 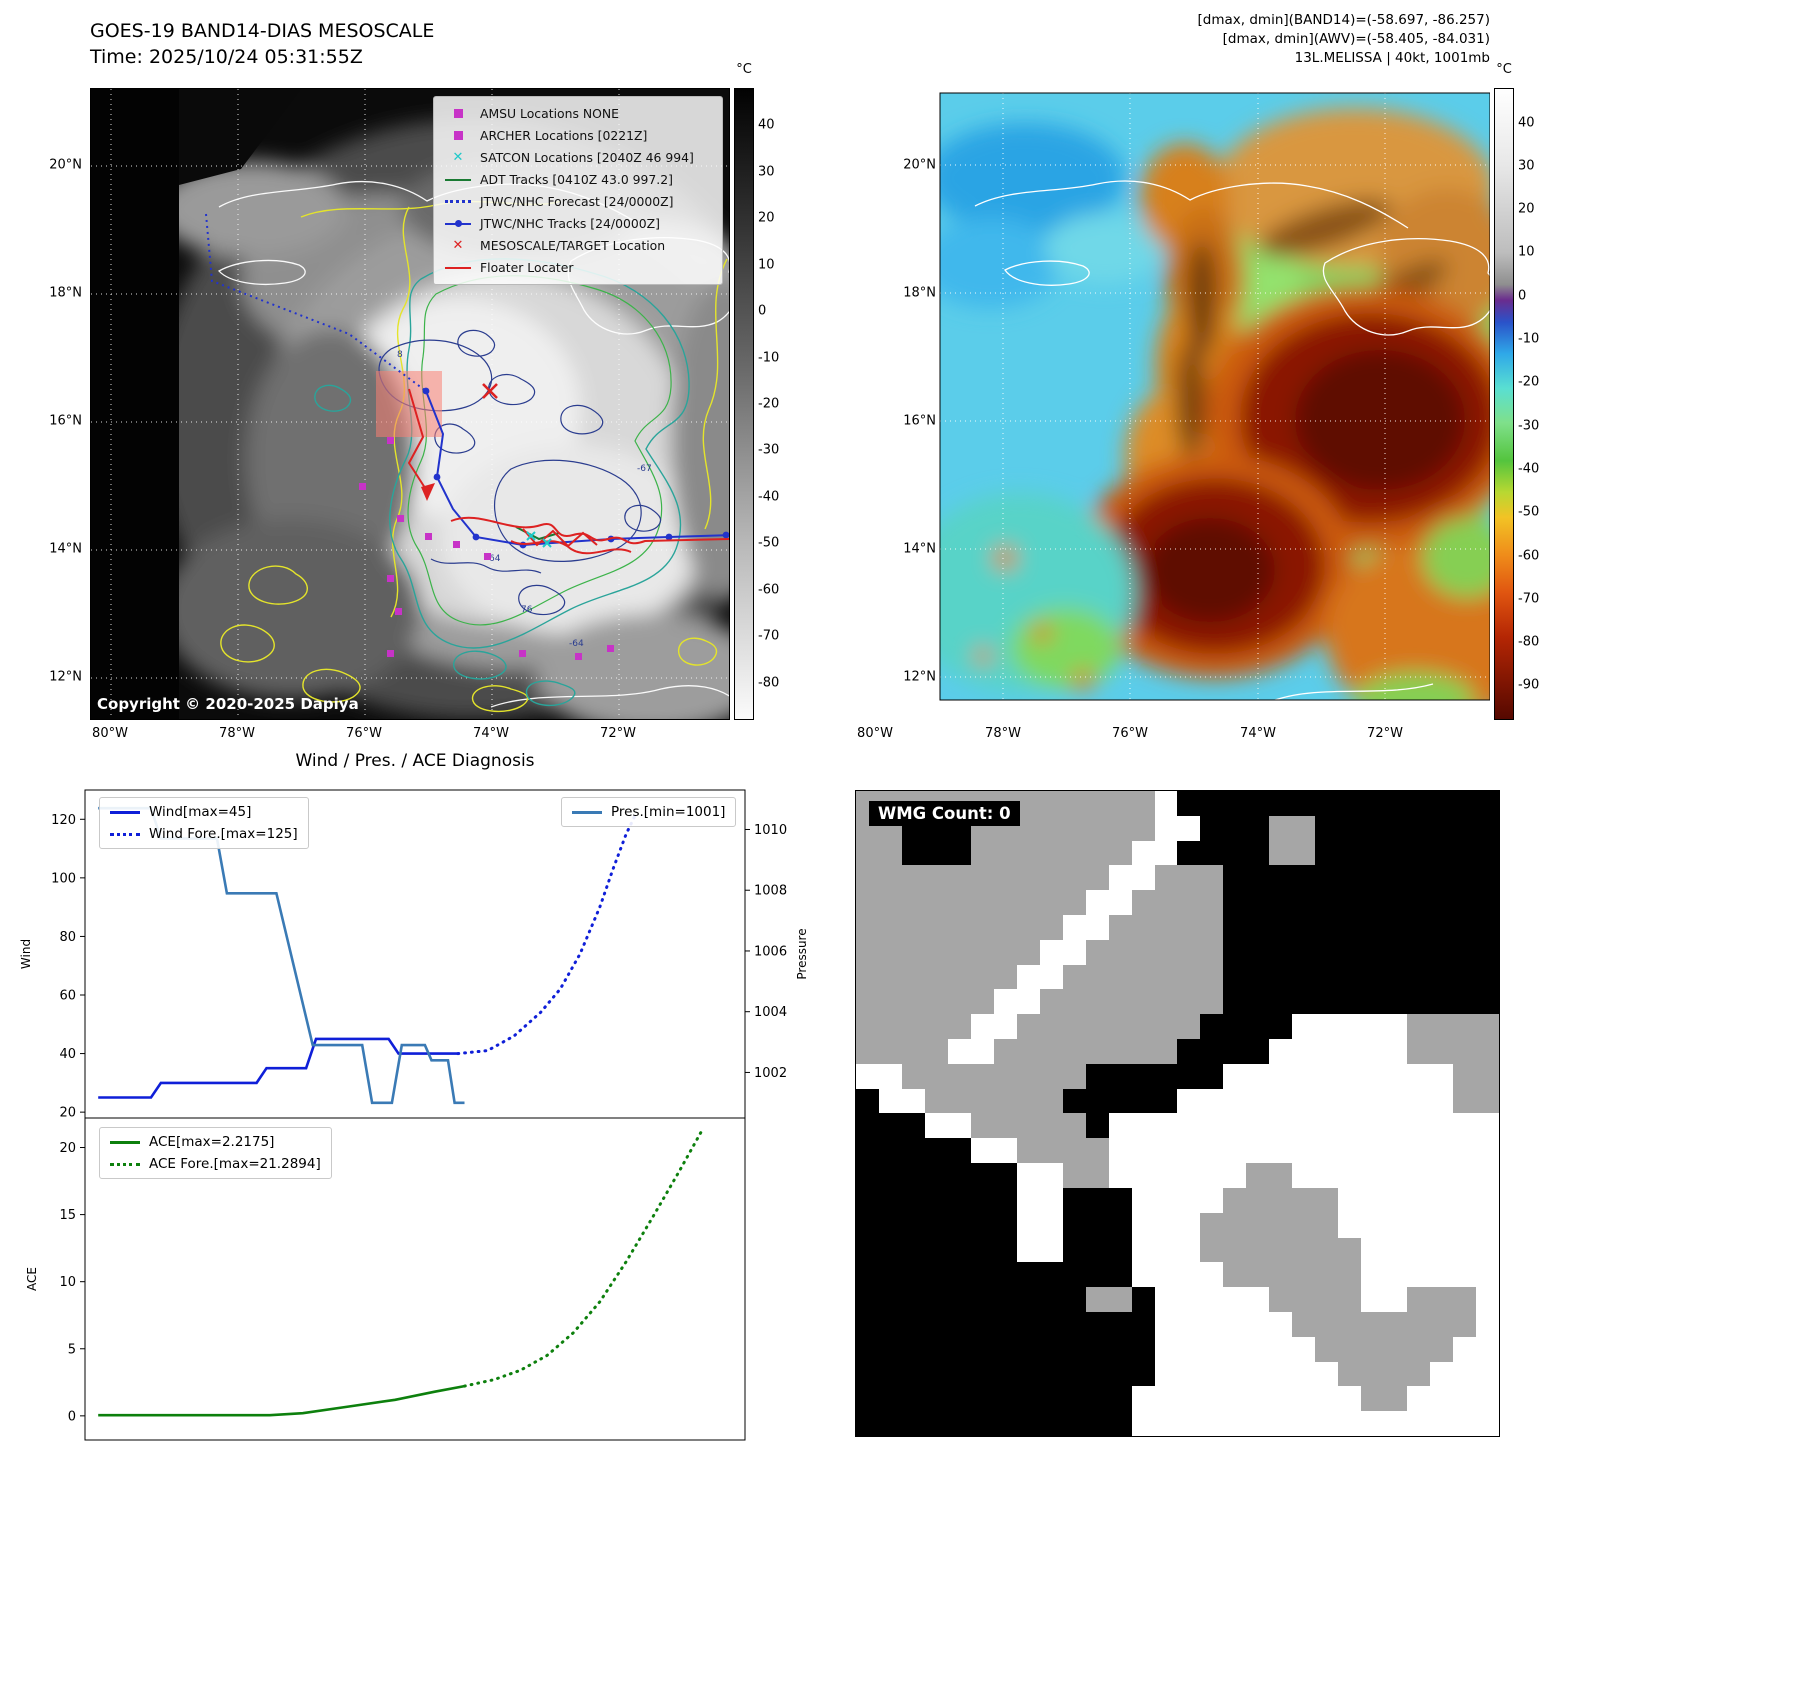 I want to click on legend-item: ADT Tracks [0410Z 43.0 997.2], so click(x=578, y=179).